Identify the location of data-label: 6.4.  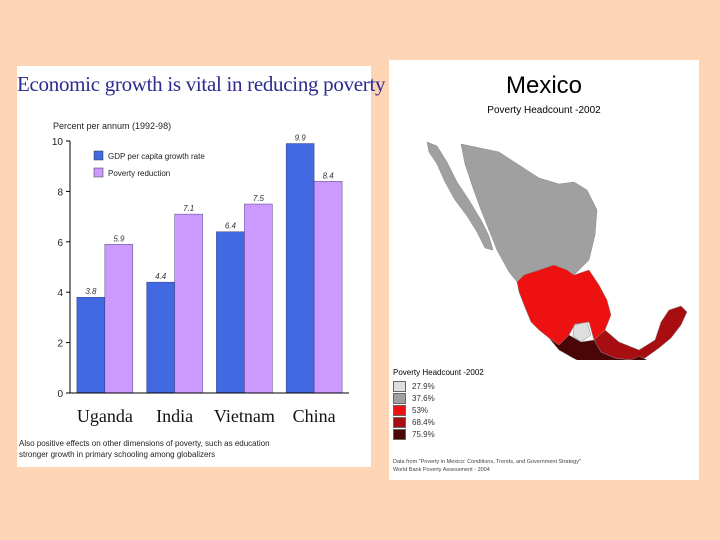
(231, 226).